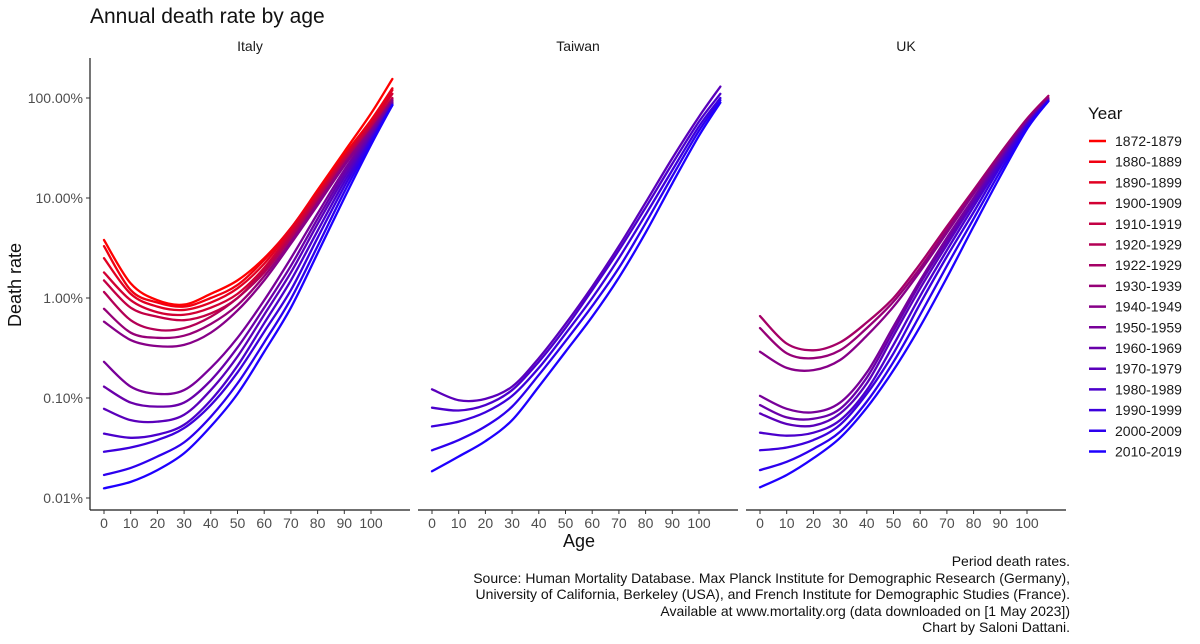 The image size is (1200, 644). I want to click on legend-label: 1990-1999, so click(1148, 410).